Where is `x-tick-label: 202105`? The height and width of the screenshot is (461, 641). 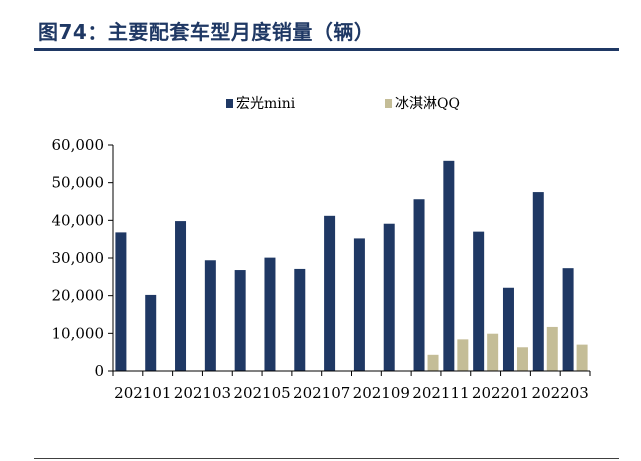 x-tick-label: 202105 is located at coordinates (261, 393).